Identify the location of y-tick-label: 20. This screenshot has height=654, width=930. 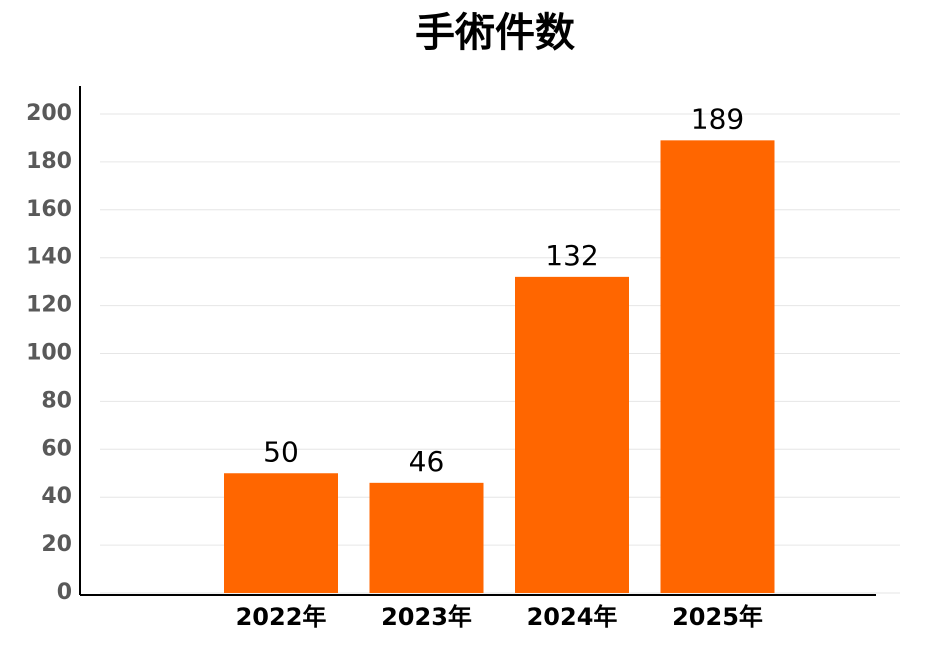
(56, 544).